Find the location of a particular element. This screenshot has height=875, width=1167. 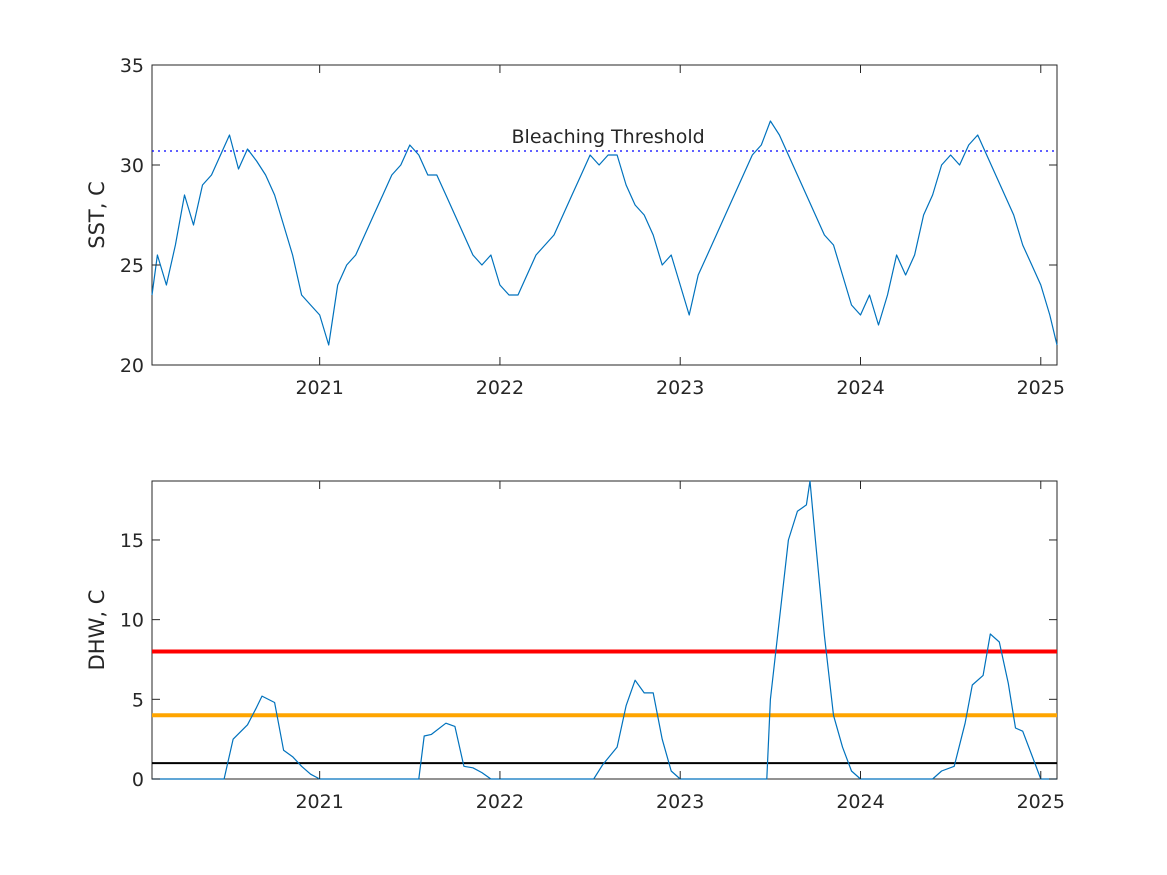

dhw-y-axis-label: DHW, C is located at coordinates (97, 630).